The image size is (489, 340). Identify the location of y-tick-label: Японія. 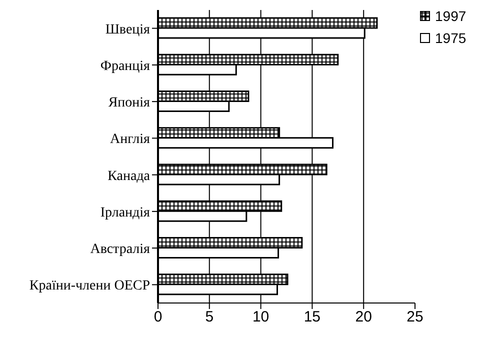
(129, 103).